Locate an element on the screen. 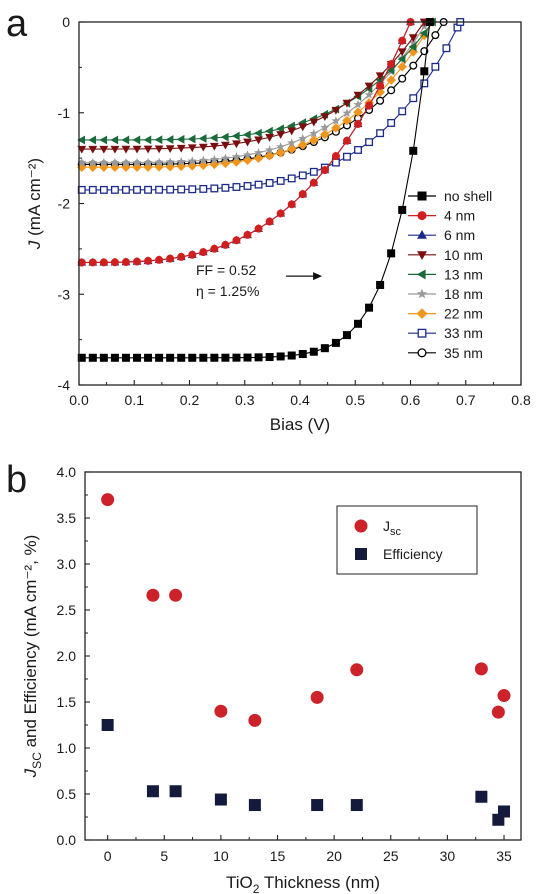 This screenshot has width=540, height=894. legend-item-a: 13 nm is located at coordinates (445, 274).